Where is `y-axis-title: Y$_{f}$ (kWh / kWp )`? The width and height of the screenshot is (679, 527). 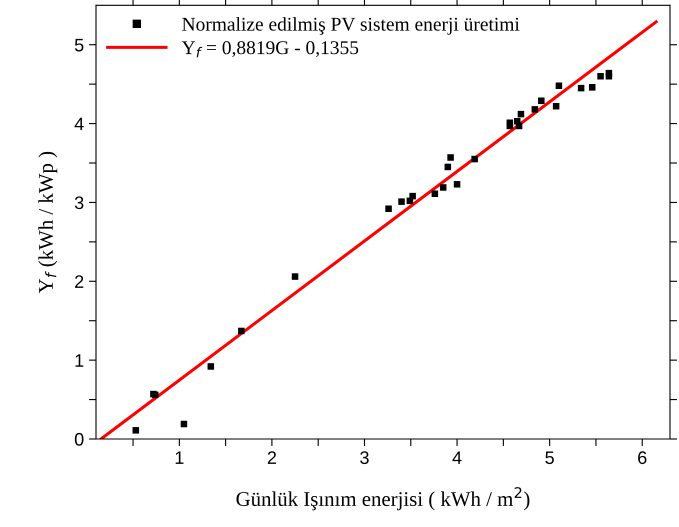 y-axis-title: Y$_{f}$ (kWh / kWp ) is located at coordinates (48, 223).